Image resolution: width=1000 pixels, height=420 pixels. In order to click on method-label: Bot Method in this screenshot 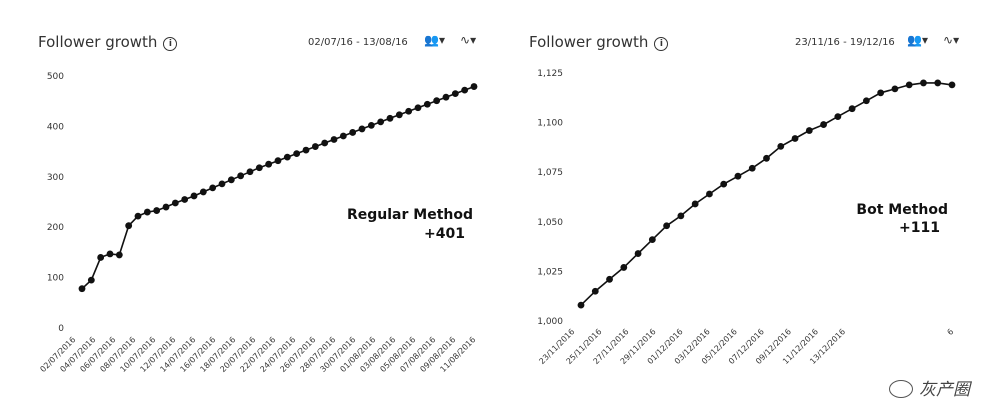, I will do `click(902, 210)`.